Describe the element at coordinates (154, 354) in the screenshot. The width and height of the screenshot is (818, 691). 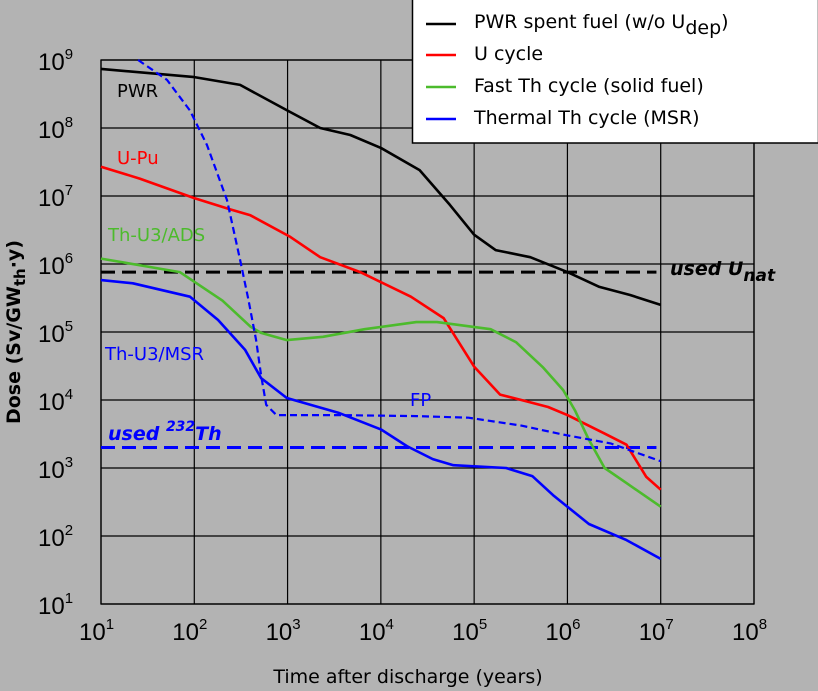
I see `annotation-th-u3-msr: Th-U3/MSR` at that location.